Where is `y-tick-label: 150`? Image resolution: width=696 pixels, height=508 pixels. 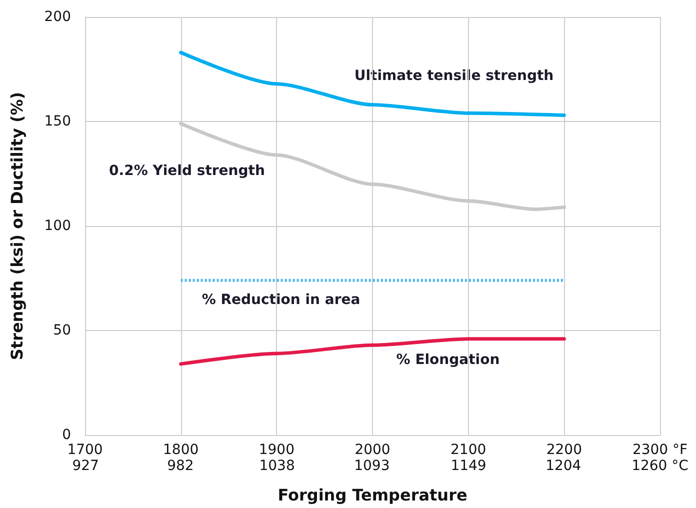 y-tick-label: 150 is located at coordinates (57, 122).